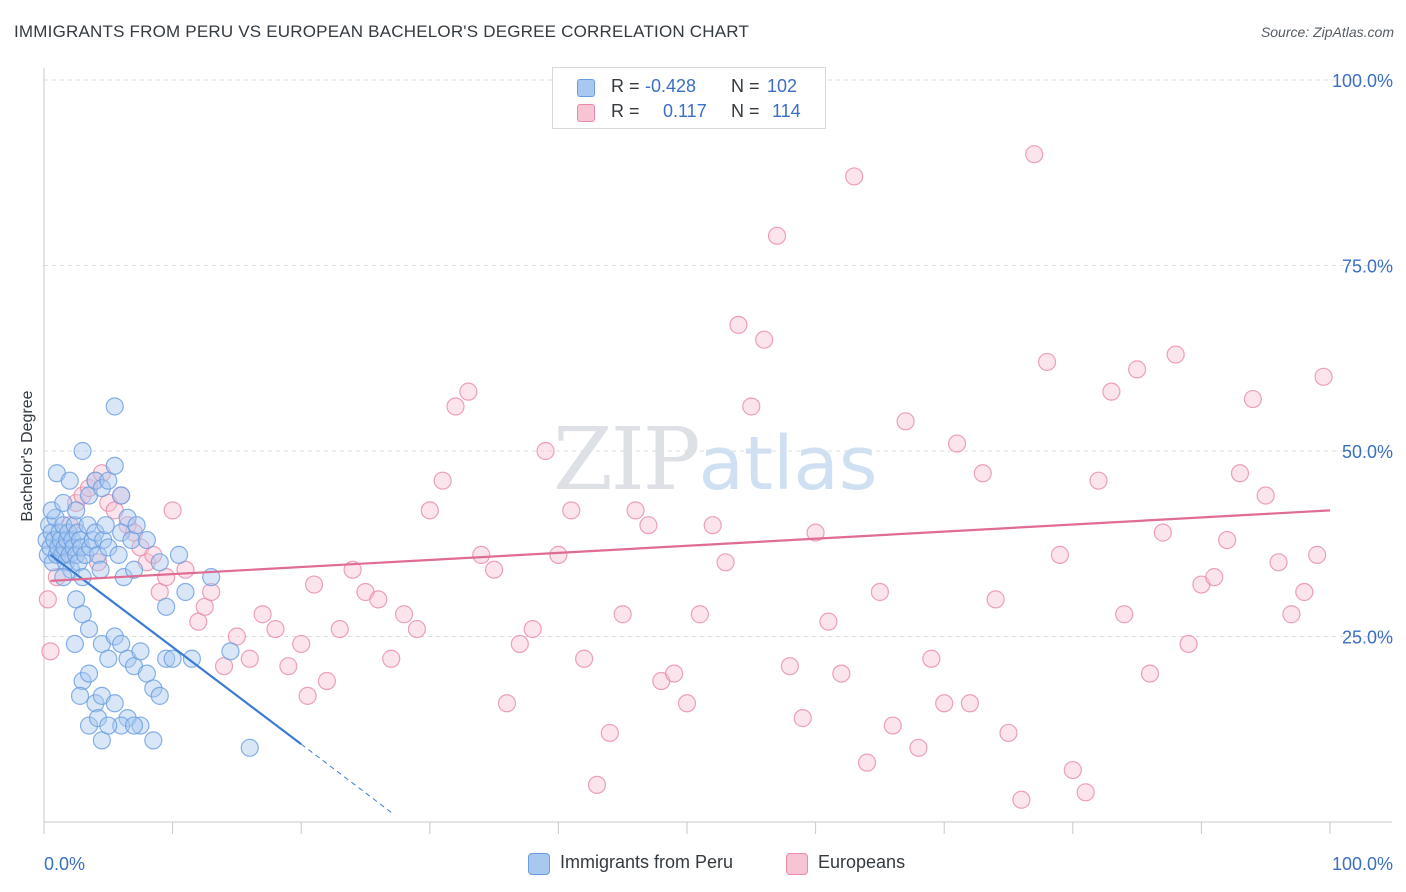 This screenshot has width=1406, height=892. I want to click on bottom-legend-swatch-peru, so click(539, 864).